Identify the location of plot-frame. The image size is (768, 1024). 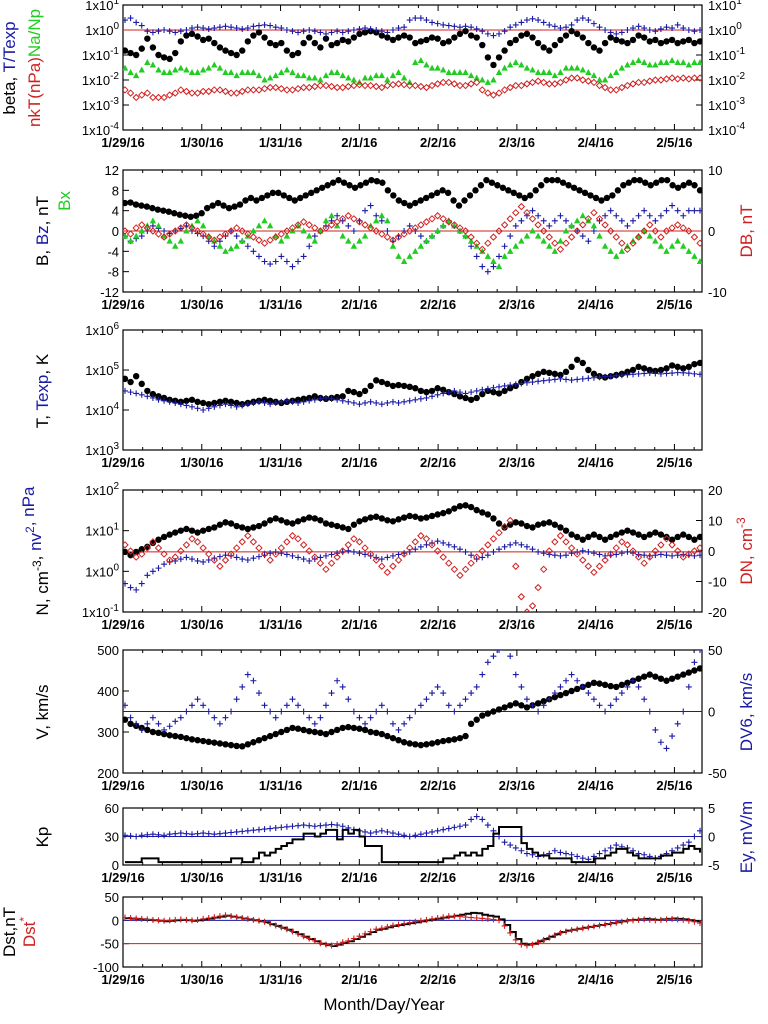
(412, 932).